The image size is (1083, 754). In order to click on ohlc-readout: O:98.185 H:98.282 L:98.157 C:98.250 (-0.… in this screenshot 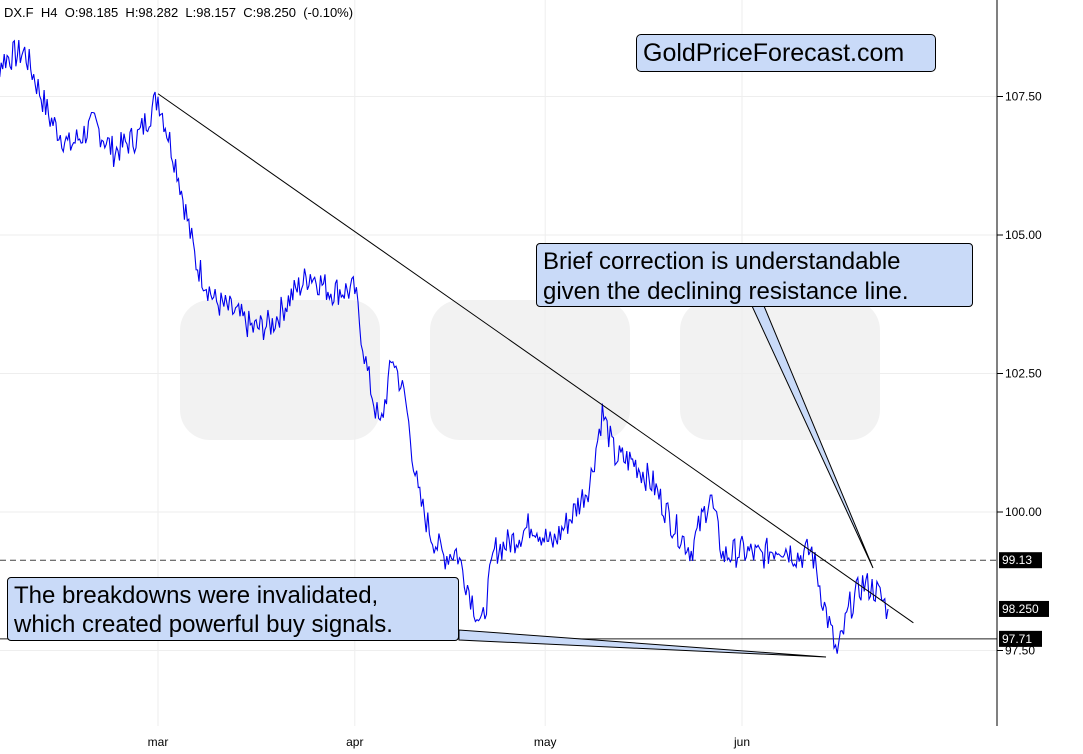, I will do `click(209, 12)`.